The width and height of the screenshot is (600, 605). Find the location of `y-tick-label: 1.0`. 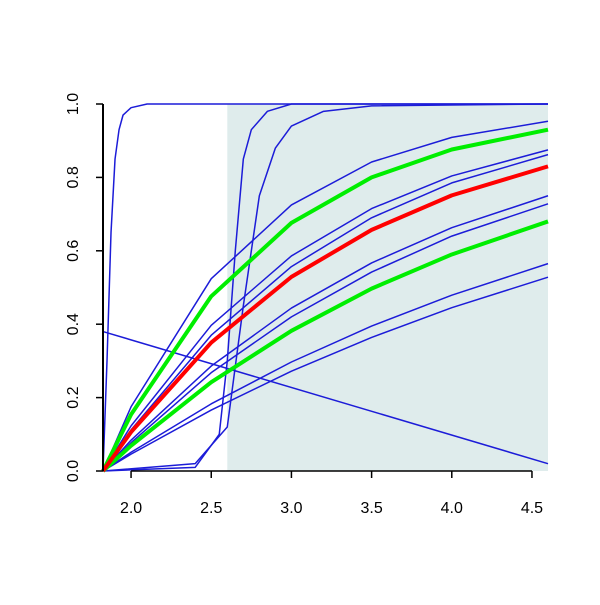

y-tick-label: 1.0 is located at coordinates (73, 104).